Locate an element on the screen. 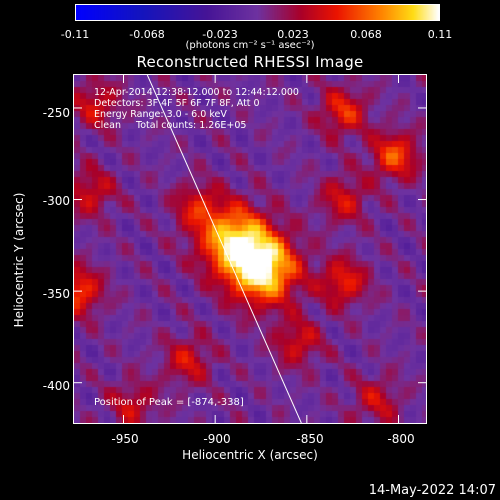  x-tick-label: -800 is located at coordinates (401, 439).